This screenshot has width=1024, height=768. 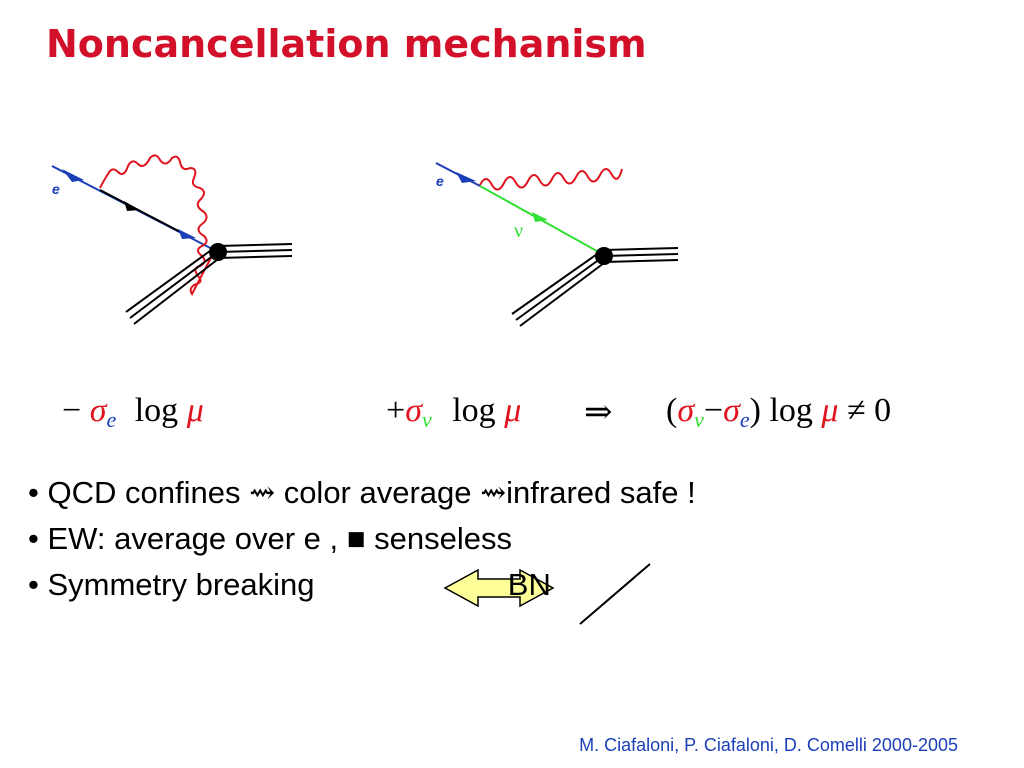 I want to click on eq-right-neq: ≠, so click(x=856, y=410).